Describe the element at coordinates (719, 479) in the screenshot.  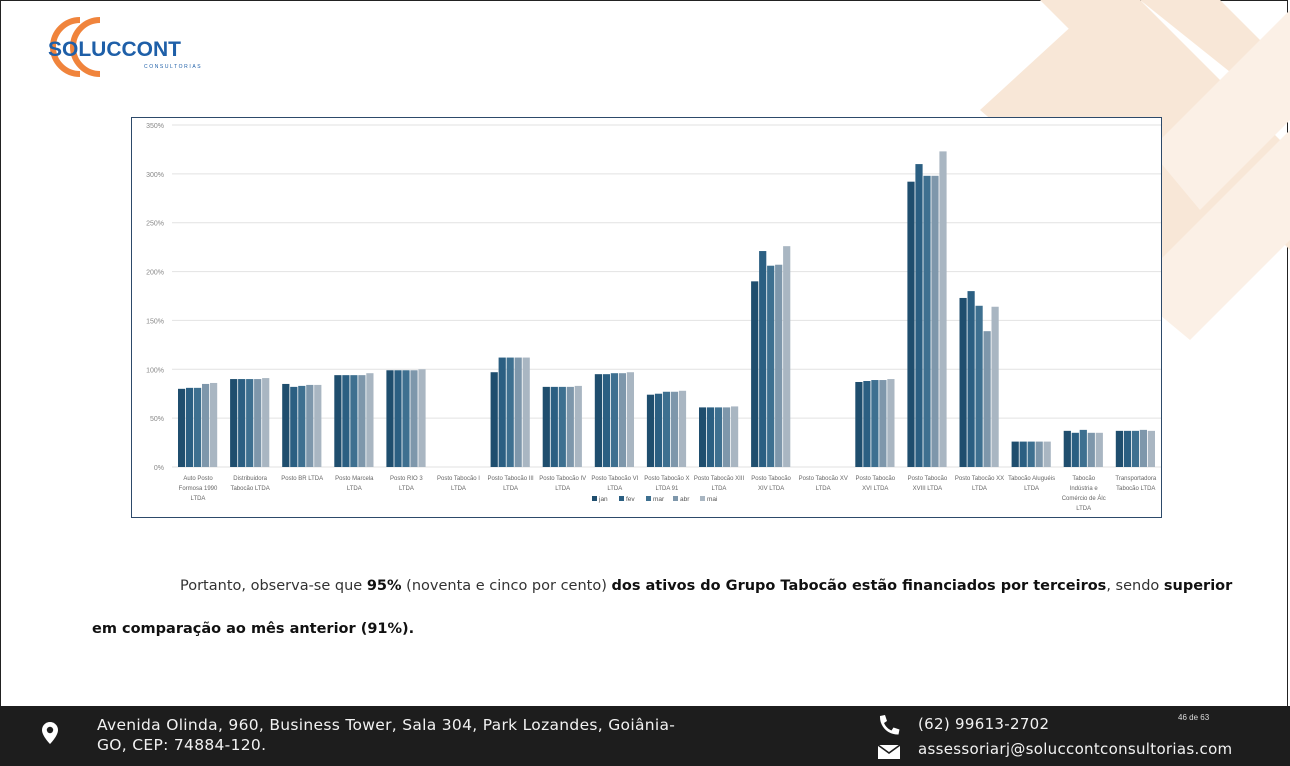
I see `x-category-label: Posto Tabocão XIII` at that location.